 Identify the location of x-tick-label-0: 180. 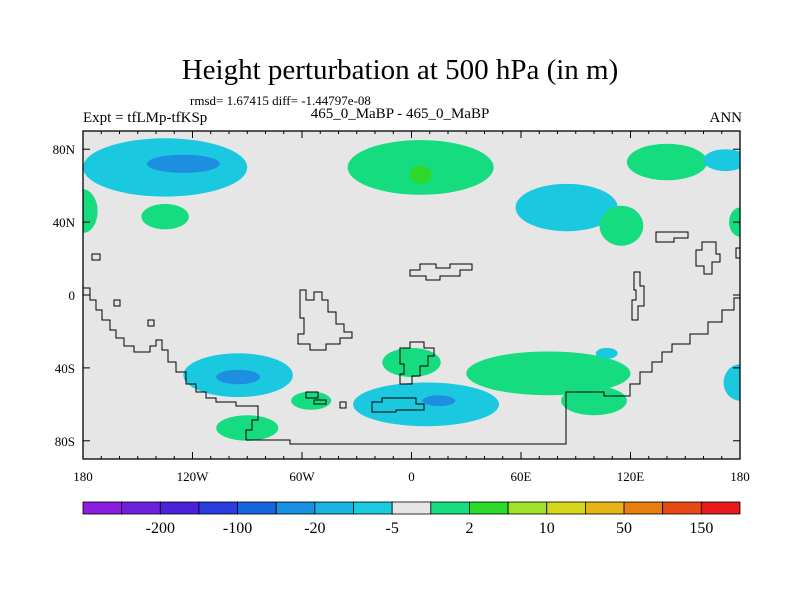
(83, 476).